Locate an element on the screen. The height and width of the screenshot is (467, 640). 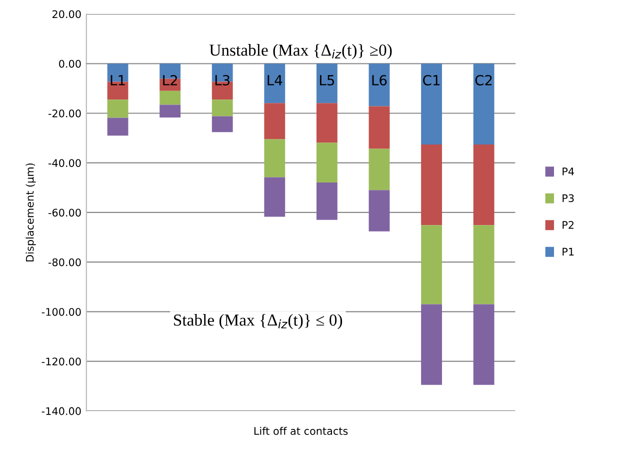
y-tick-label: -60.00 is located at coordinates (64, 212).